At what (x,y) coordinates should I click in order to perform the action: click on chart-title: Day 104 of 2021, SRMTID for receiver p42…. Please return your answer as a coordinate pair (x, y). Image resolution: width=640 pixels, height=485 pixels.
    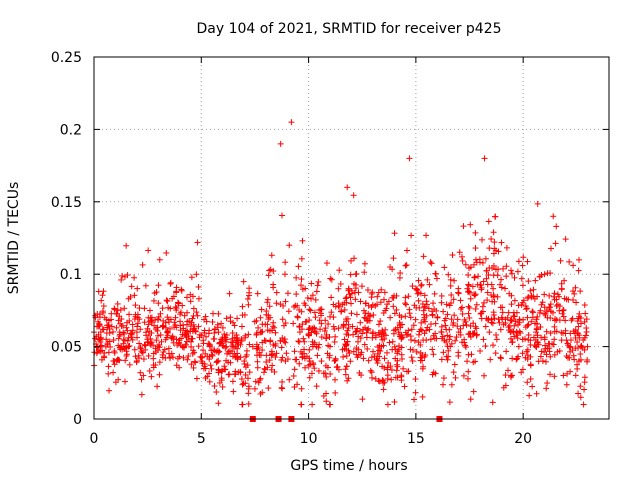
    Looking at the image, I should click on (348, 29).